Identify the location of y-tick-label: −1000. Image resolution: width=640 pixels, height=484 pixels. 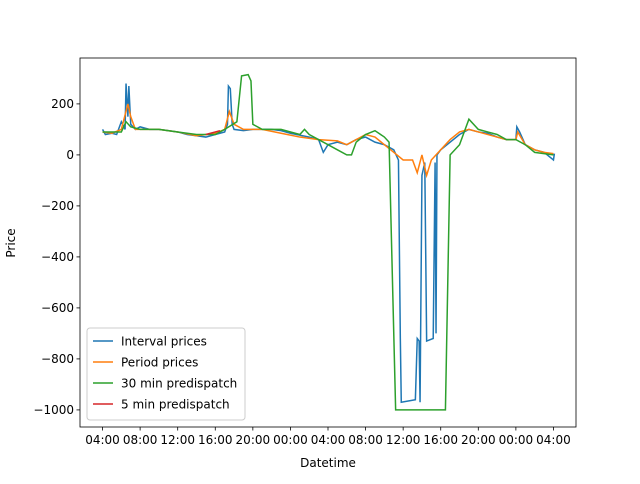
(53, 410).